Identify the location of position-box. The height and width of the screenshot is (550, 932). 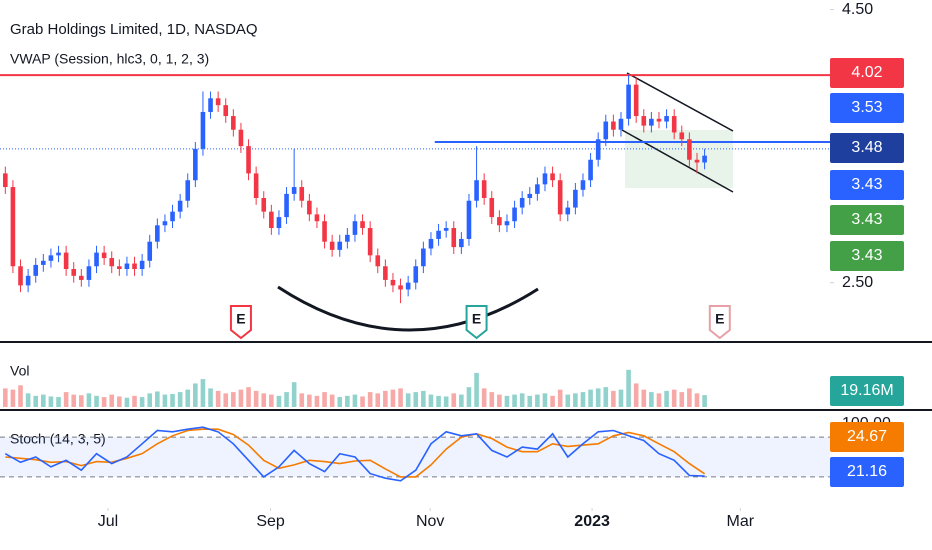
(679, 159).